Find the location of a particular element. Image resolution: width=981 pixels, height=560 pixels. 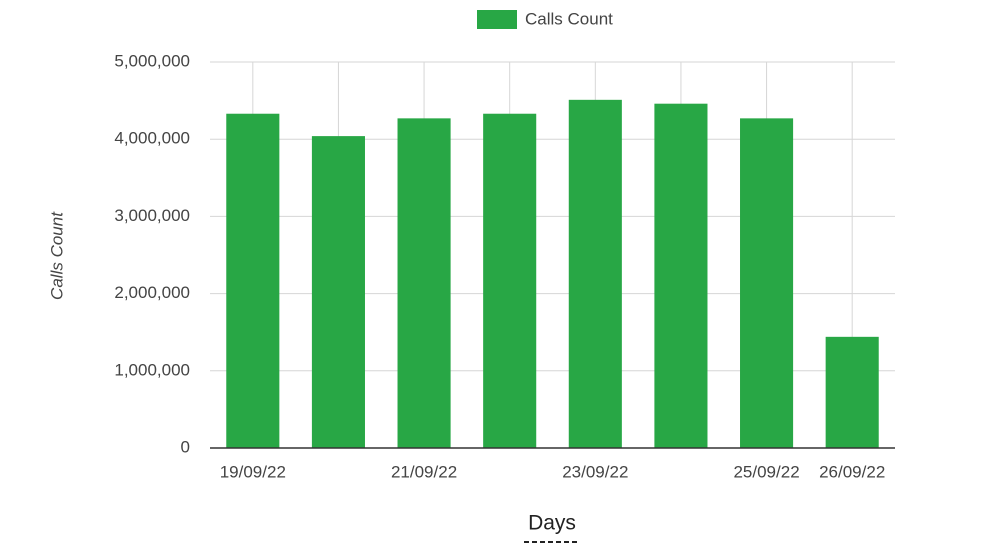

y-tick-label: 0 is located at coordinates (185, 446).